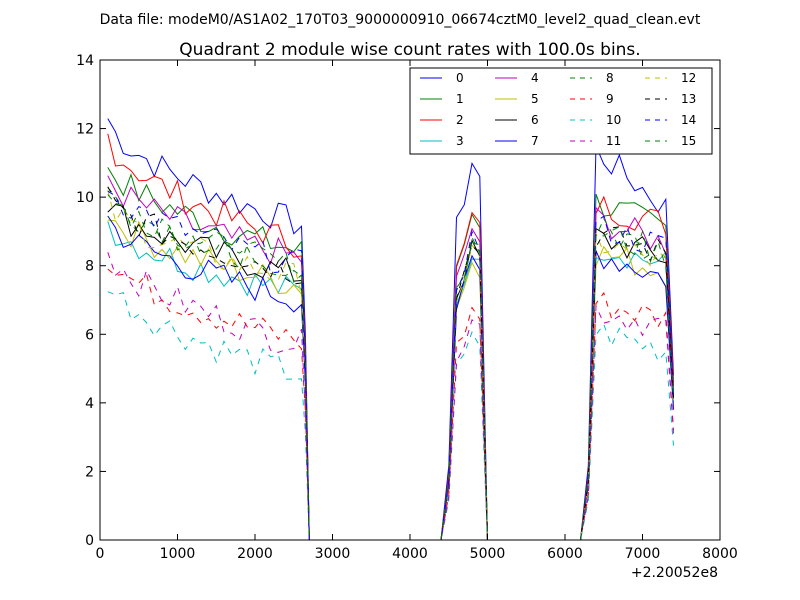 The image size is (800, 600). I want to click on x-tick-label: 1000, so click(178, 554).